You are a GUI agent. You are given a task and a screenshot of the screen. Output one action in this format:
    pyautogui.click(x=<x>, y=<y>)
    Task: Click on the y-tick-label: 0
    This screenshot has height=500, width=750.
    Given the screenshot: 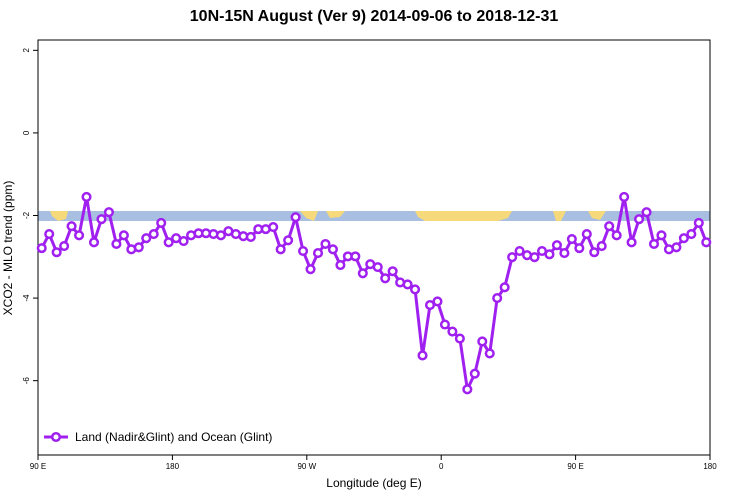 What is the action you would take?
    pyautogui.click(x=26, y=132)
    